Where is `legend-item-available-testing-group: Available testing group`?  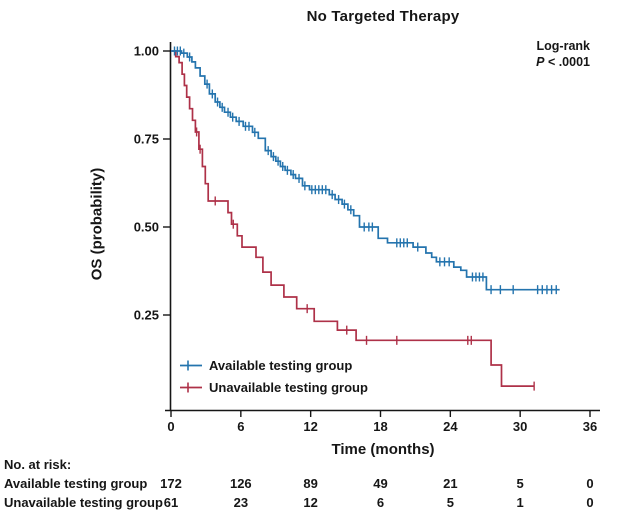
legend-item-available-testing-group: Available testing group is located at coordinates (273, 365).